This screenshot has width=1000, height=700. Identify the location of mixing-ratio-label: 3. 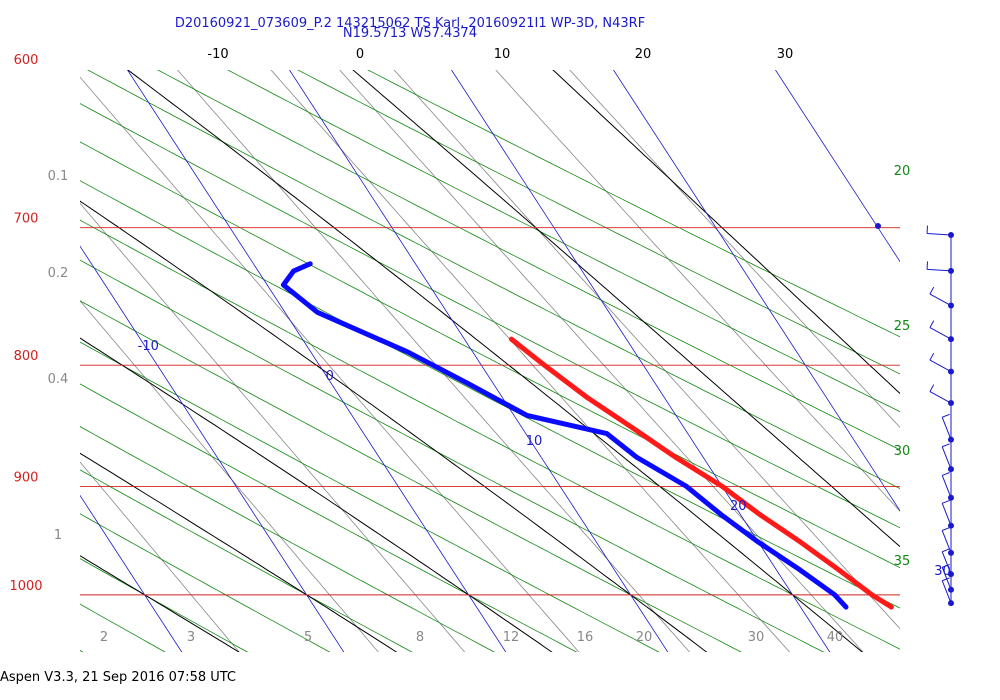
(191, 637).